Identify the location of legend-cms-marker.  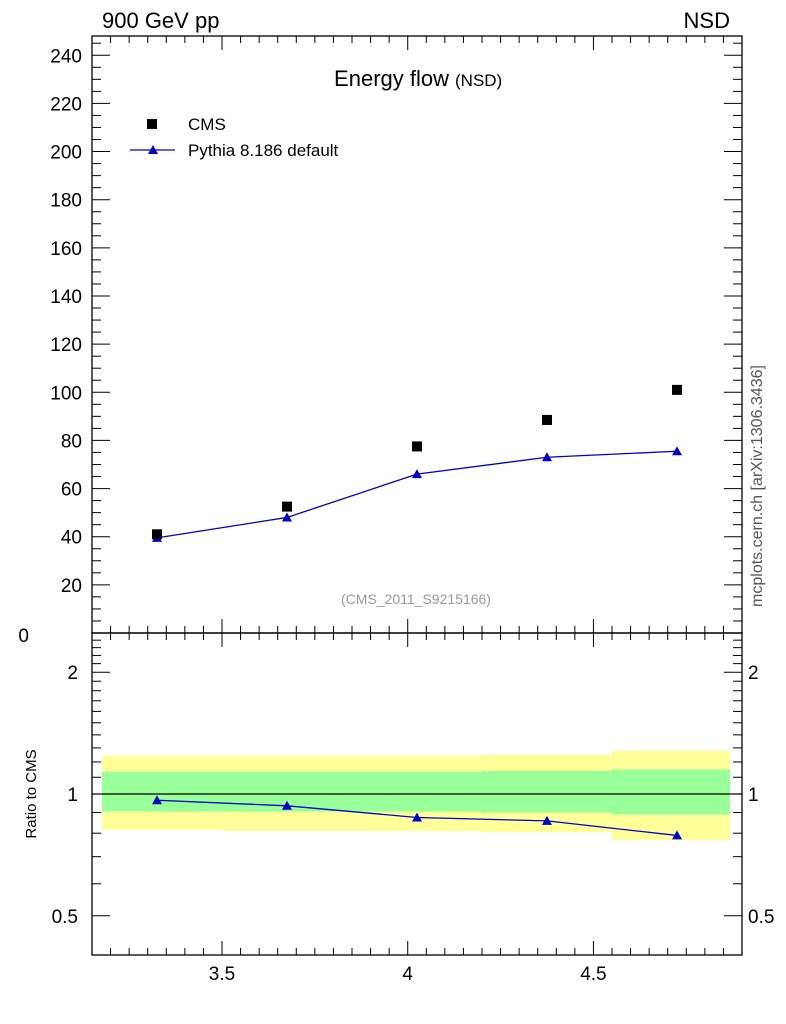
(152, 124).